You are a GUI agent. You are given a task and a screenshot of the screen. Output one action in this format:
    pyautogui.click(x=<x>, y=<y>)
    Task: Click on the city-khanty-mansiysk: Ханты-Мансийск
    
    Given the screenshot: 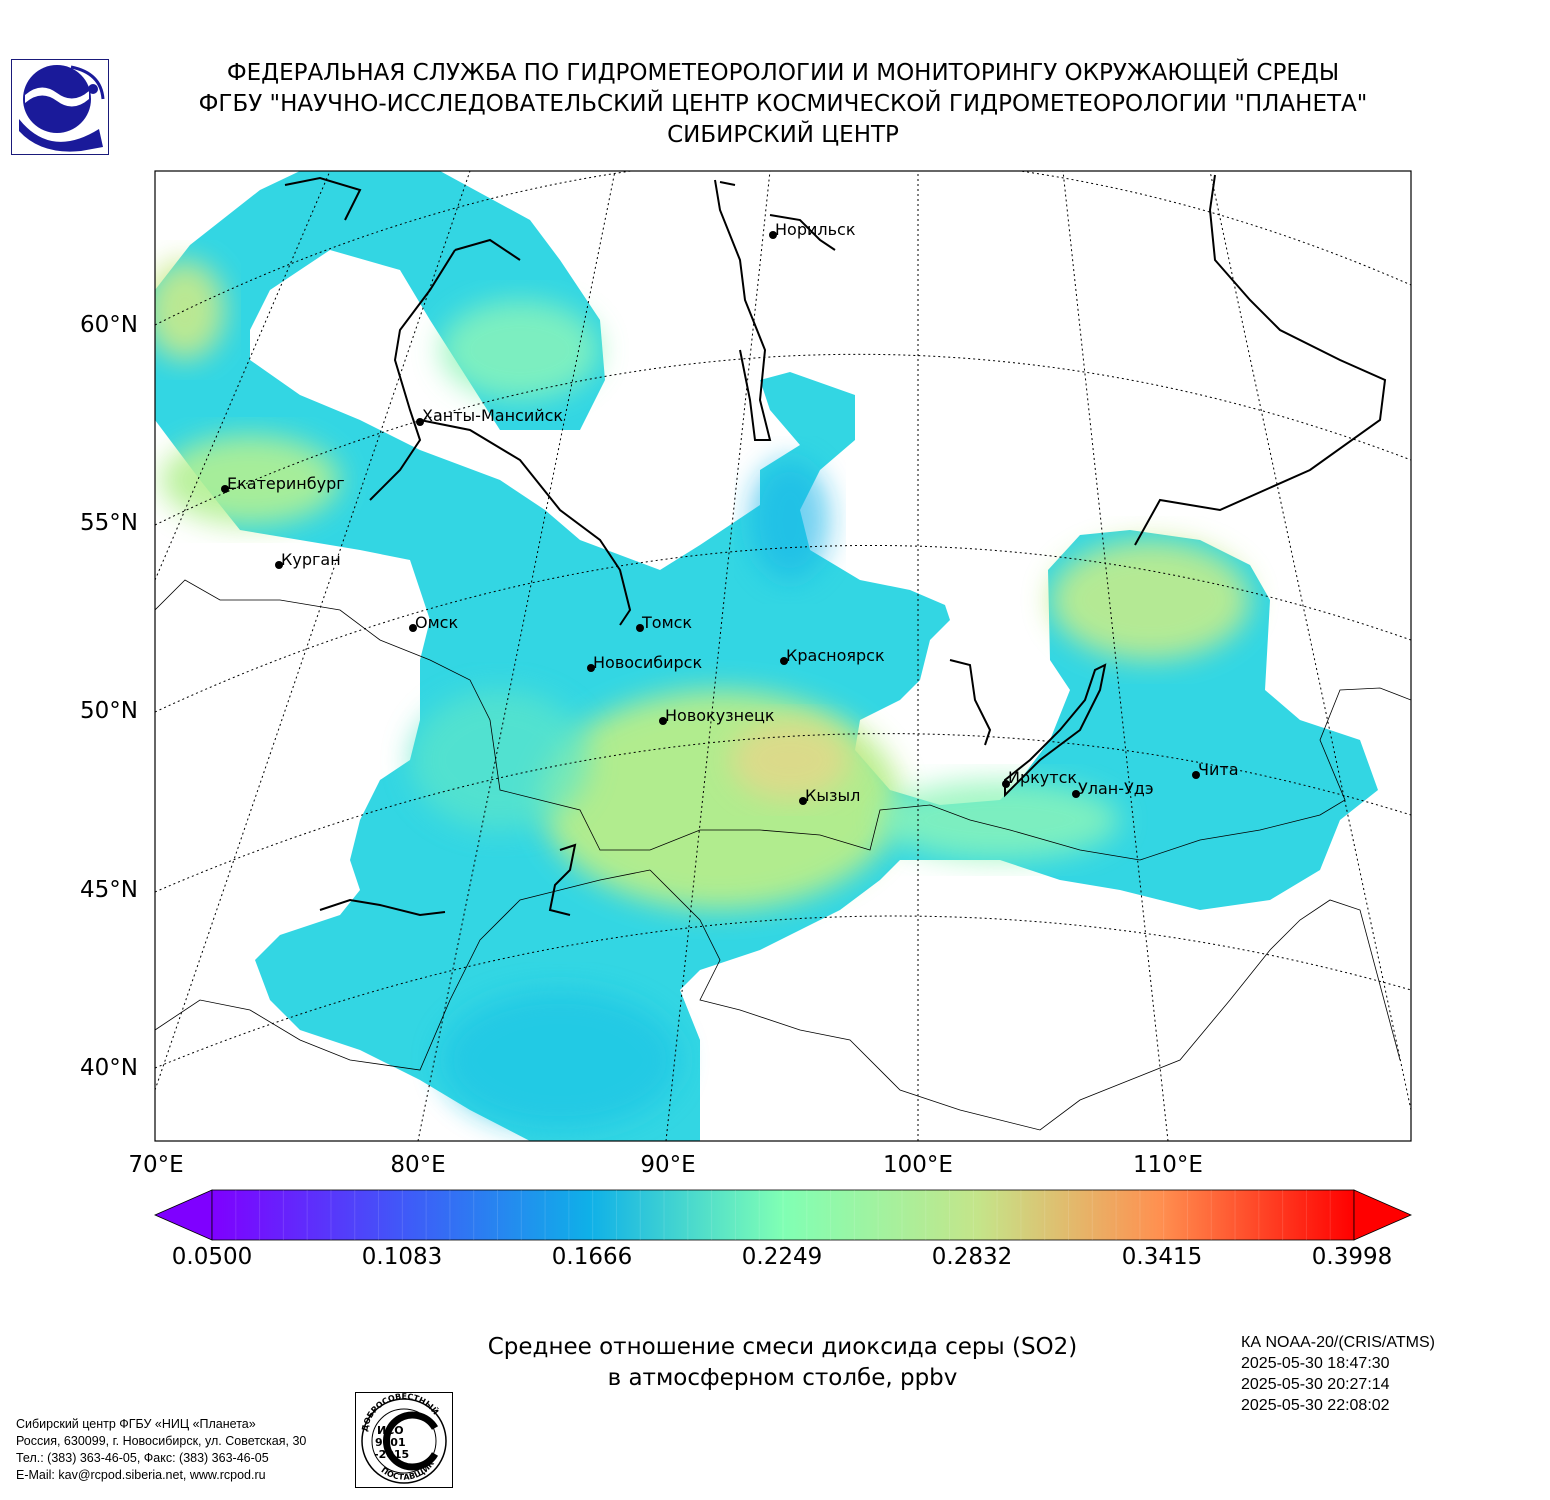 What is the action you would take?
    pyautogui.click(x=489, y=416)
    